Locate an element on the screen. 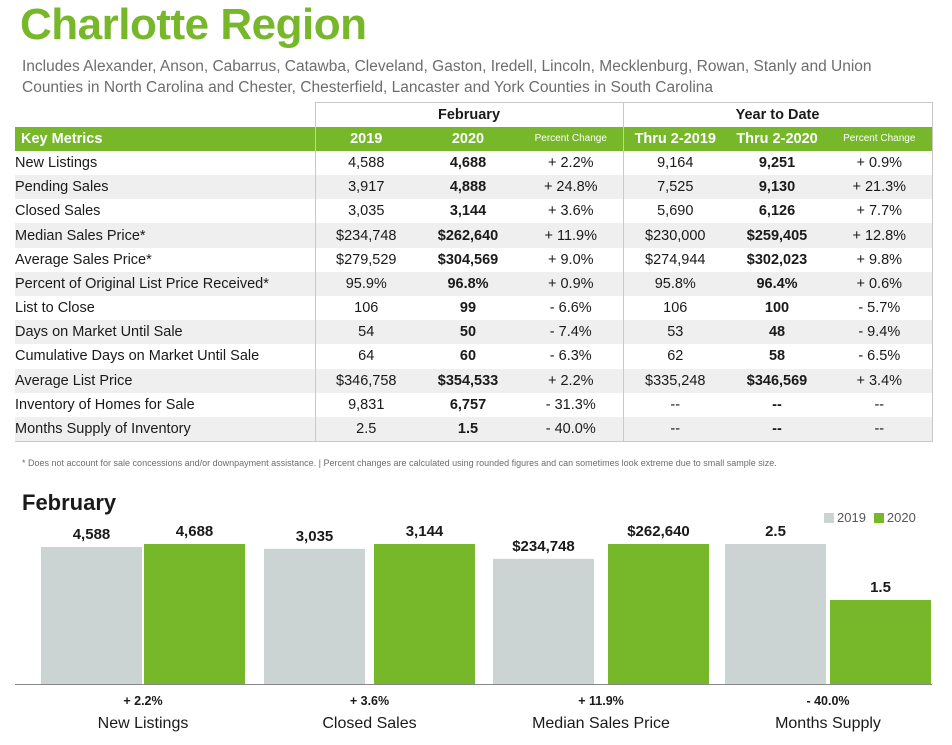 This screenshot has width=952, height=745. column-header: Key Metrics is located at coordinates (165, 138).